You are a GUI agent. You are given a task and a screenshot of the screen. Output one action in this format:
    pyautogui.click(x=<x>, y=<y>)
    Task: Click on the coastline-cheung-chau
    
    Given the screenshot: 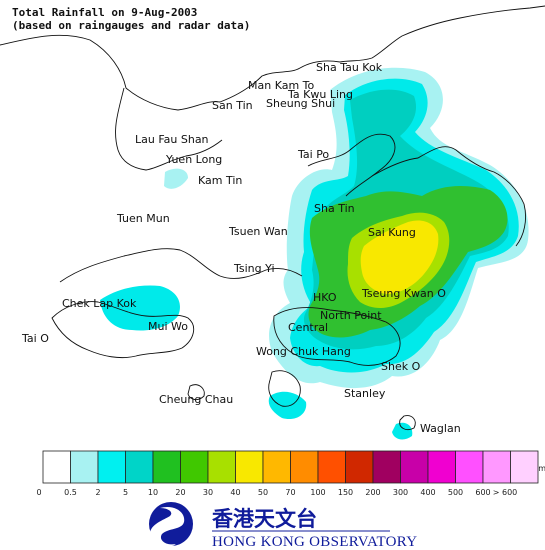 What is the action you would take?
    pyautogui.click(x=196, y=392)
    